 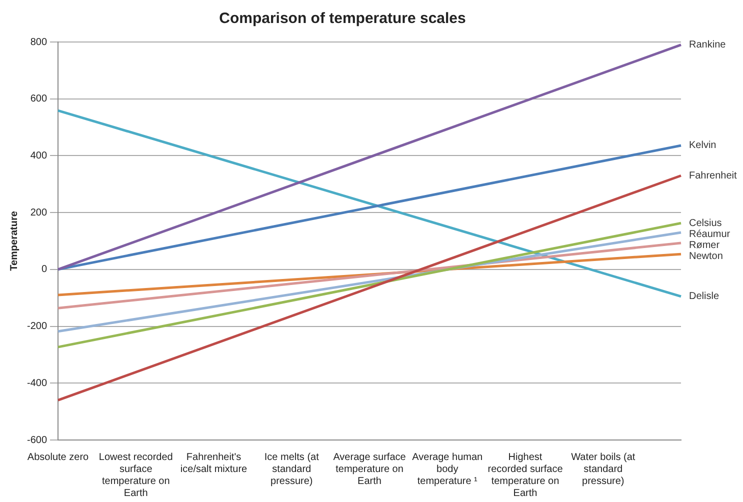 What do you see at coordinates (704, 245) in the screenshot?
I see `series-label: Rømer` at bounding box center [704, 245].